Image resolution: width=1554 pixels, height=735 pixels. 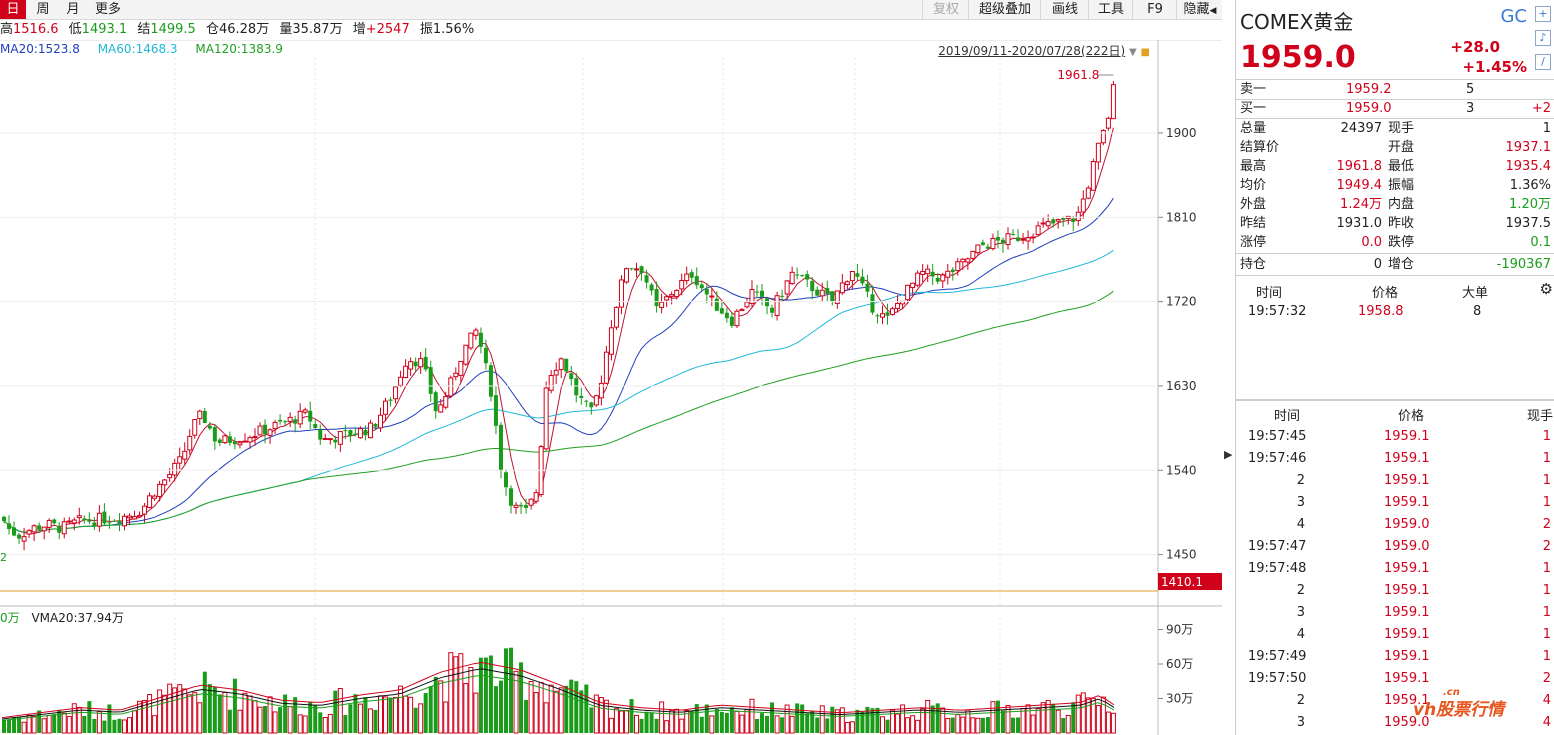 I want to click on stat-label: 最高, so click(x=1253, y=166).